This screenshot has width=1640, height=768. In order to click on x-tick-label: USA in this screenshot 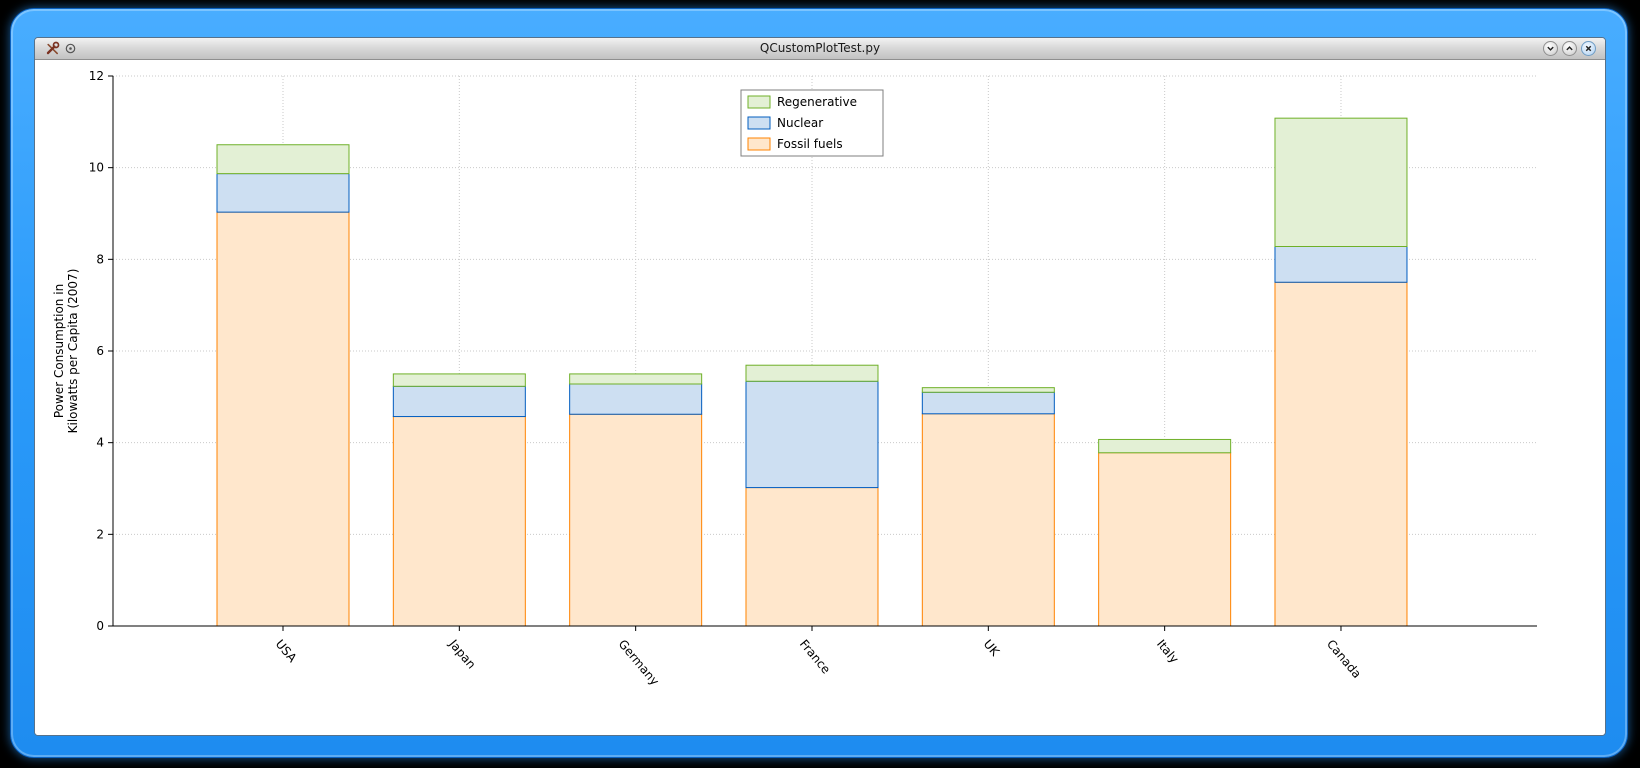, I will do `click(286, 651)`.